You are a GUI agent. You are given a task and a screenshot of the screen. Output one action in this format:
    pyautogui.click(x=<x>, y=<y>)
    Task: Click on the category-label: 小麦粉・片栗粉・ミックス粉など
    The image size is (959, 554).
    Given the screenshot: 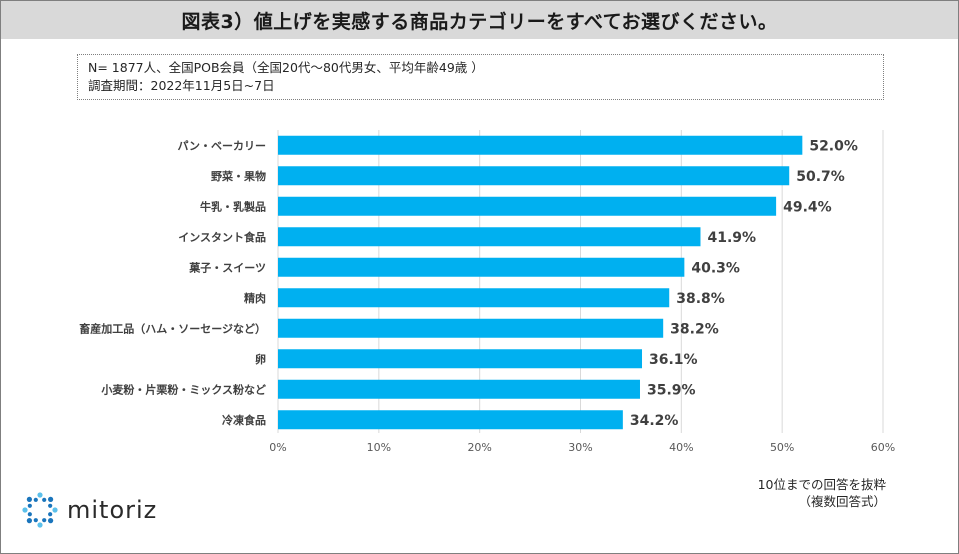 What is the action you would take?
    pyautogui.click(x=183, y=389)
    